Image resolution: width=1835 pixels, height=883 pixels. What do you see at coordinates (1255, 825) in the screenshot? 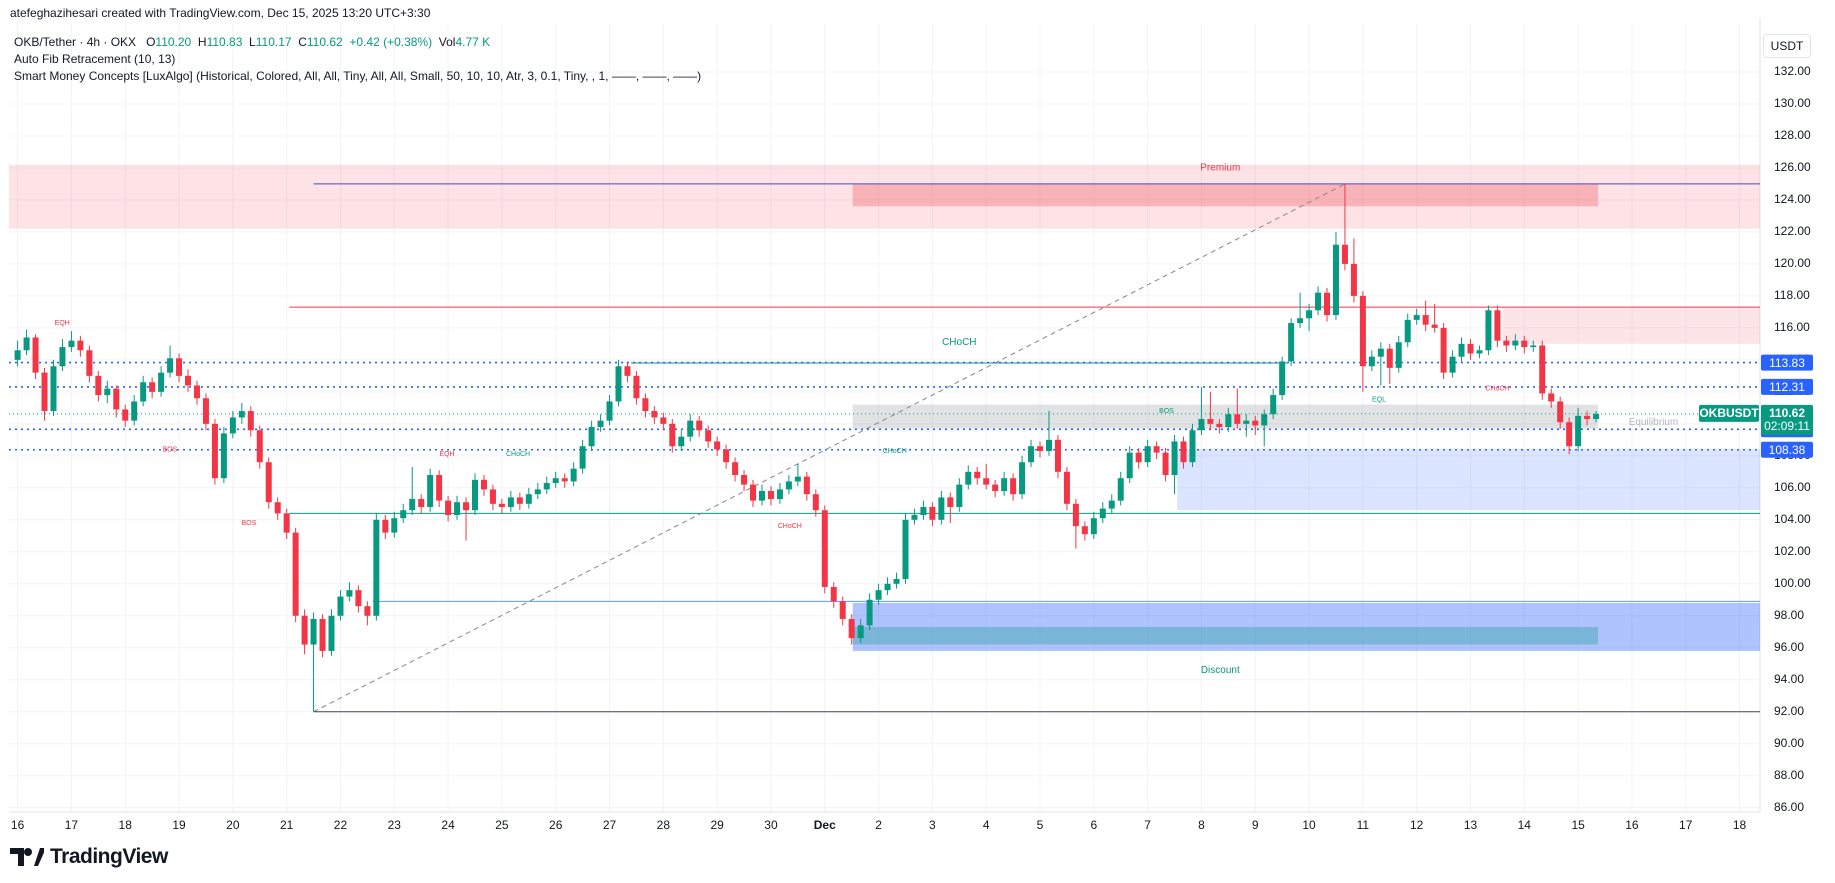
I see `x-tick-label: 9` at bounding box center [1255, 825].